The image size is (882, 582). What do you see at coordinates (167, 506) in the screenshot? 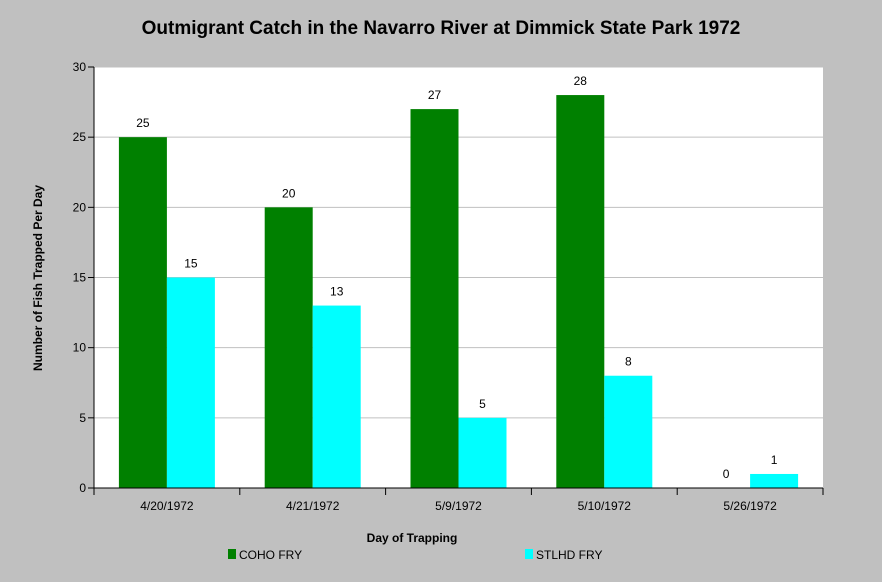
I see `x-tick-label: 4/20/1972` at bounding box center [167, 506].